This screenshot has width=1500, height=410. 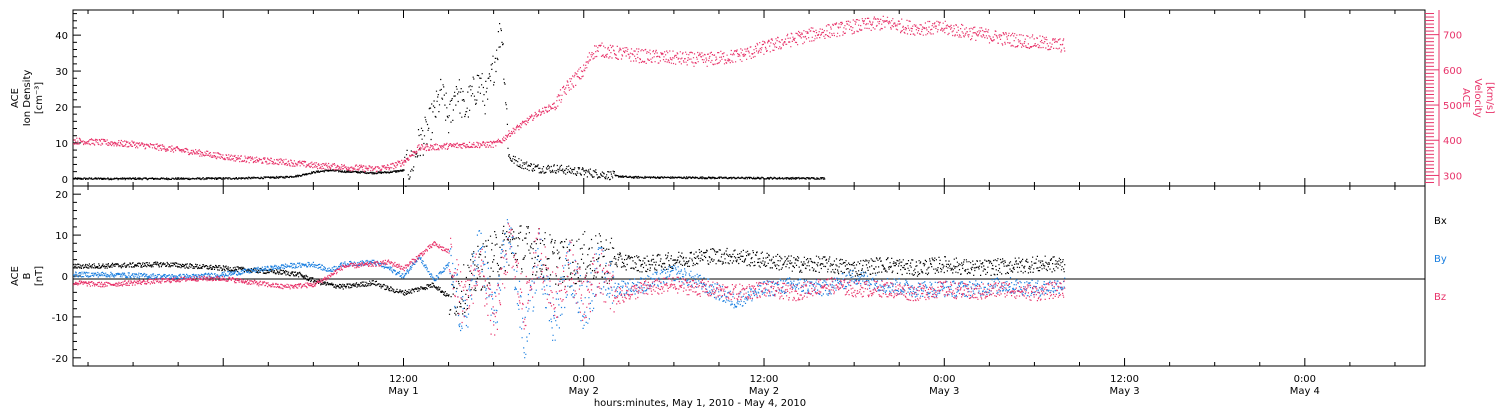 I want to click on legend-bz: Bz, so click(x=1440, y=297).